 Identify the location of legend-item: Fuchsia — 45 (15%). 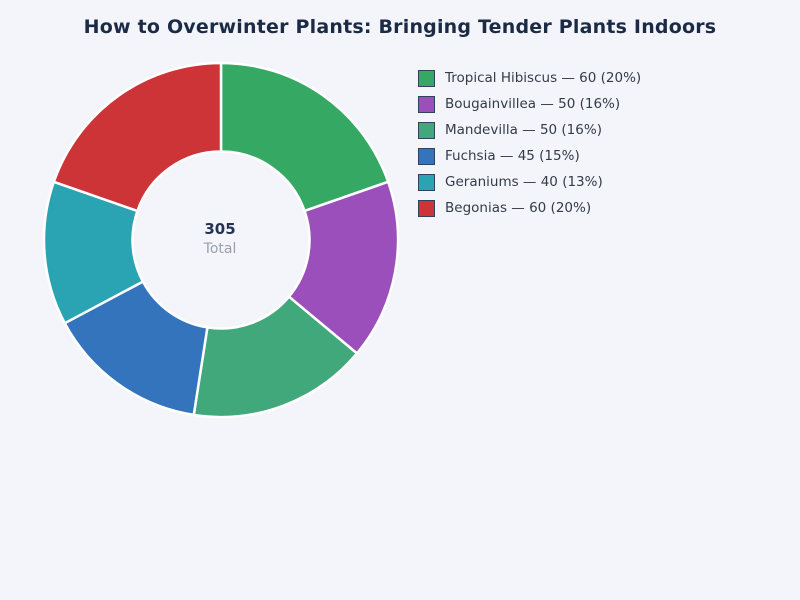
(529, 156).